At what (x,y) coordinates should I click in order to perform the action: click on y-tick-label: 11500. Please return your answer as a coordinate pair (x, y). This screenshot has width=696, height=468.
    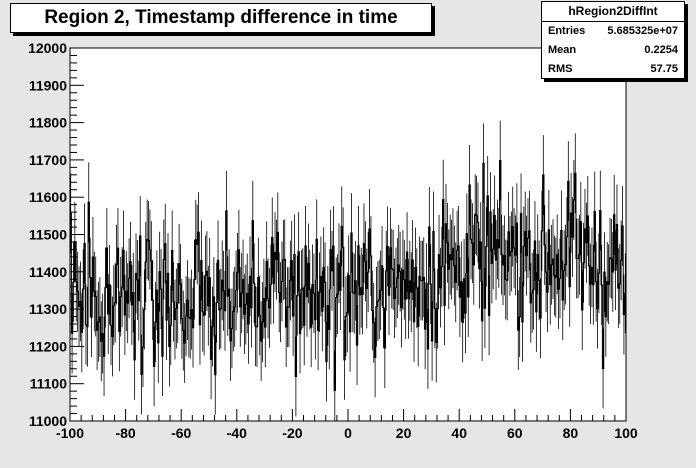
    Looking at the image, I should click on (48, 235).